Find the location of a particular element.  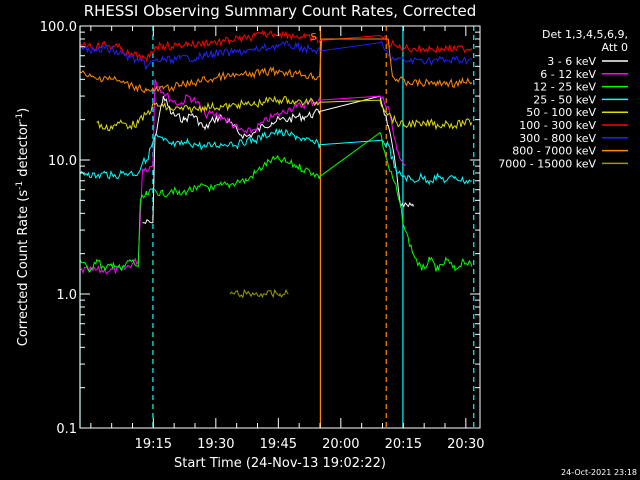

legend-label-2: 12 - 25 keV is located at coordinates (564, 87).